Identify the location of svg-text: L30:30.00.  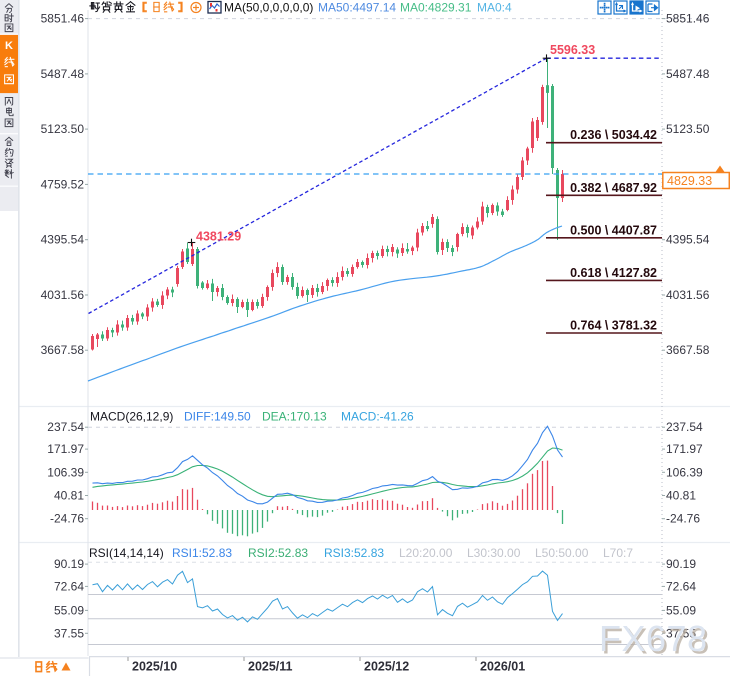
(494, 553).